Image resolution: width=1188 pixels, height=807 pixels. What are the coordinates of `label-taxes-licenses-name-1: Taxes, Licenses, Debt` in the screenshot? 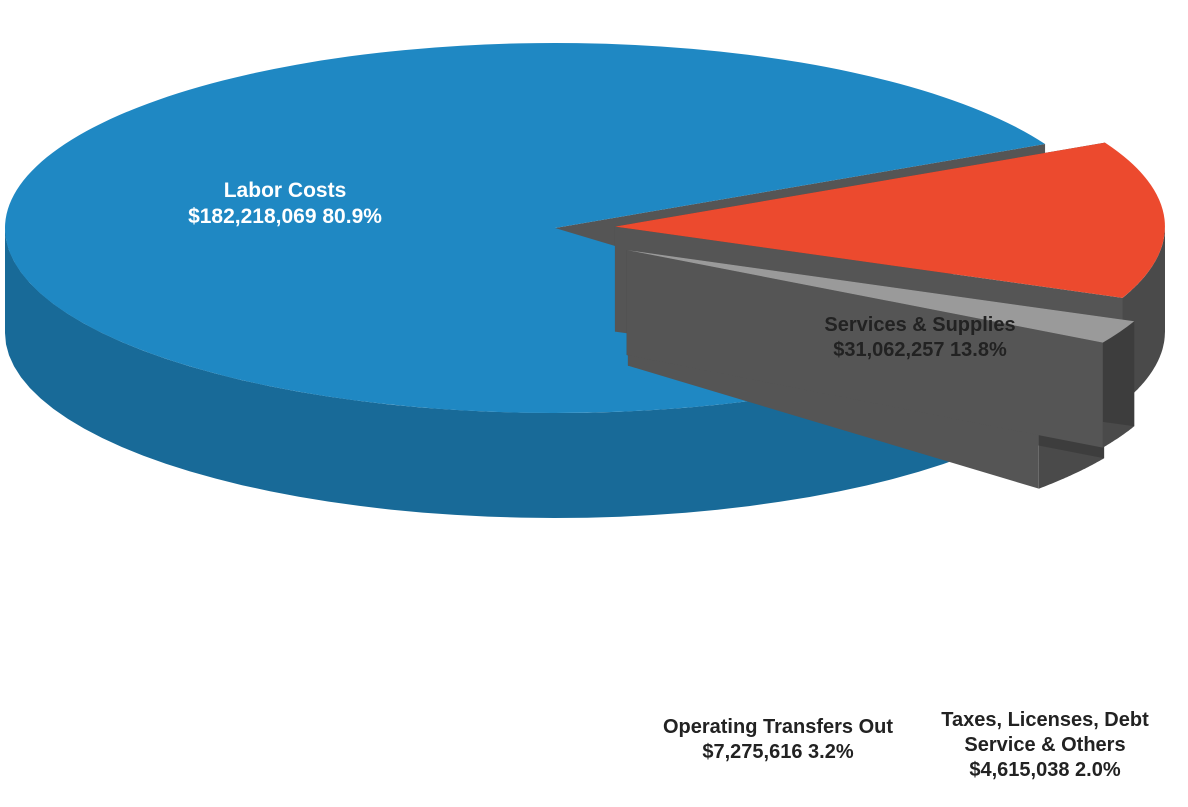 It's located at (1045, 720).